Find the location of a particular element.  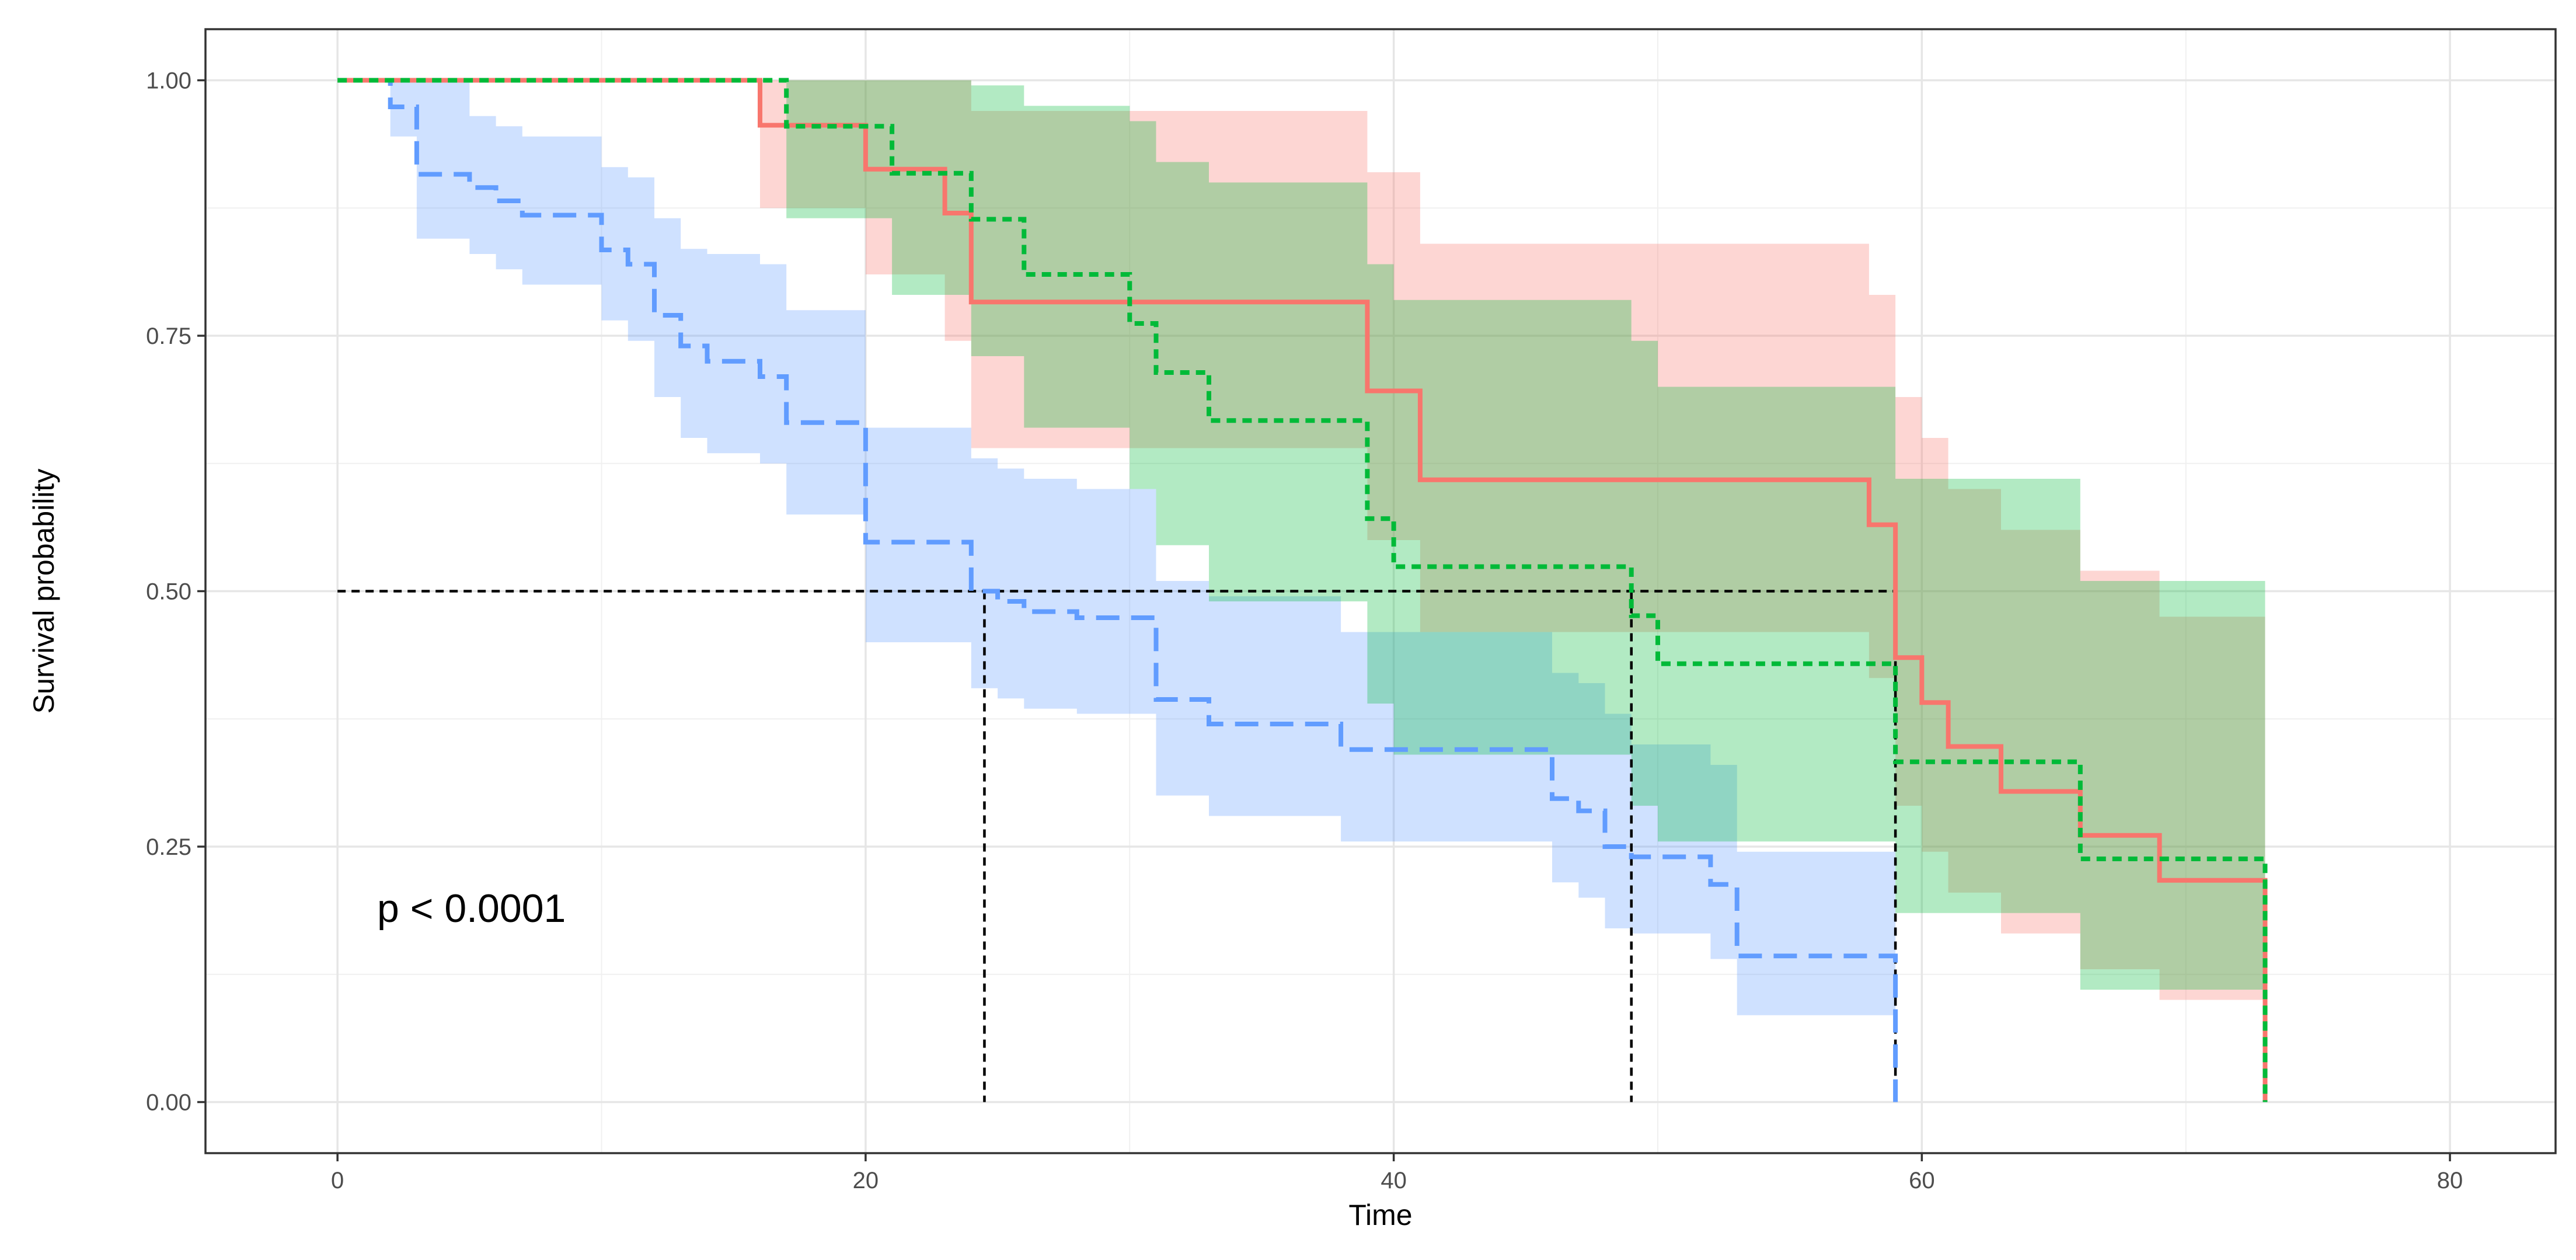

y-tick-label: 0.50 is located at coordinates (169, 592).